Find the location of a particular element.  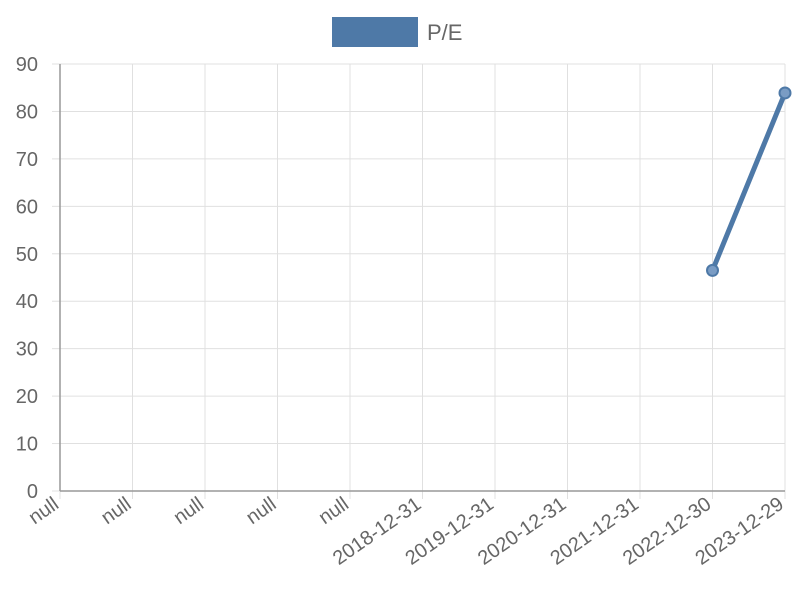

y-tick-label: 90 is located at coordinates (27, 65).